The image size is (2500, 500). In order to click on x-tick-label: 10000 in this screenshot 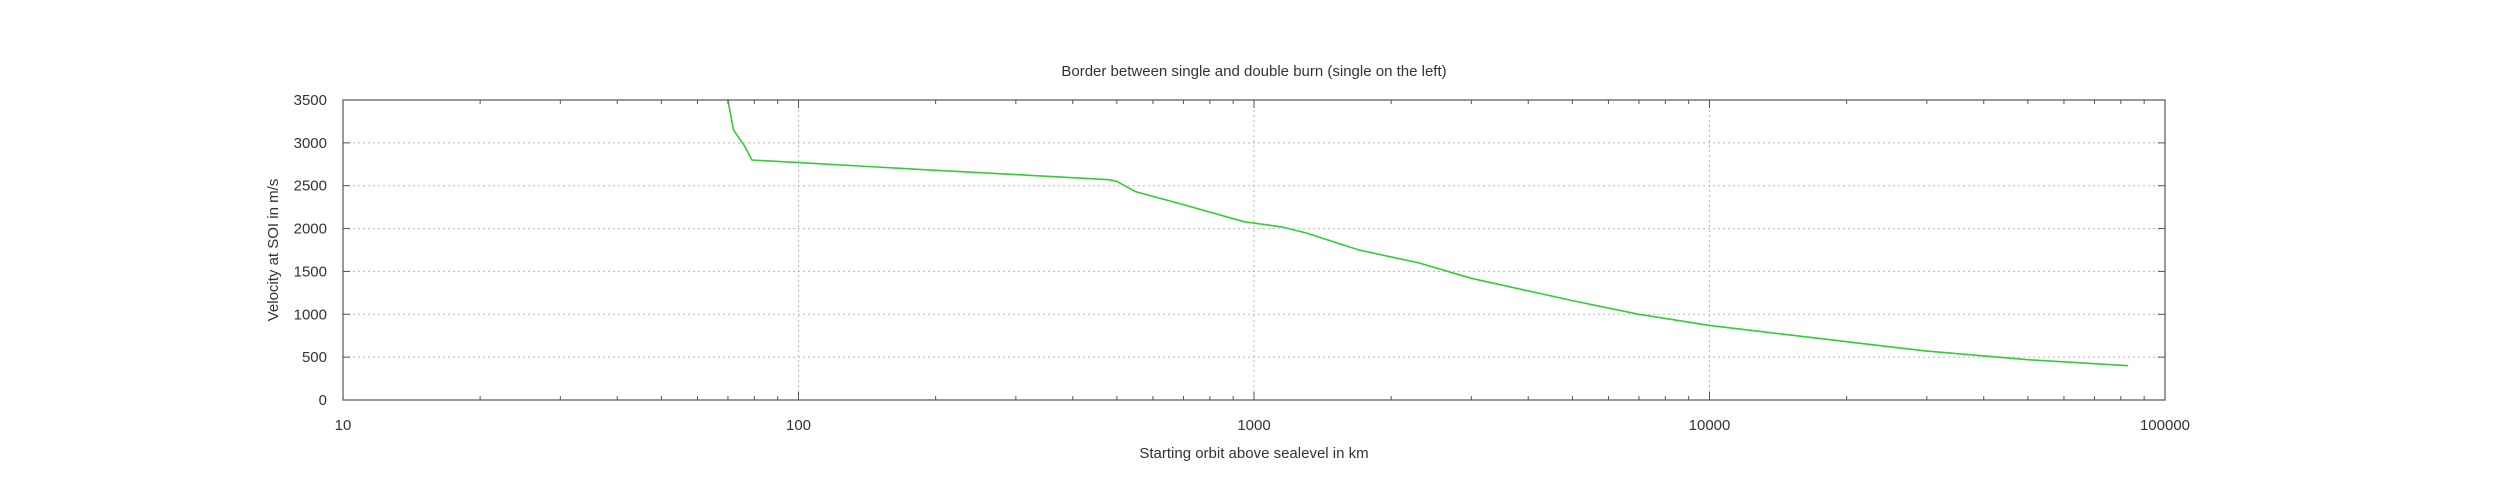, I will do `click(1710, 425)`.